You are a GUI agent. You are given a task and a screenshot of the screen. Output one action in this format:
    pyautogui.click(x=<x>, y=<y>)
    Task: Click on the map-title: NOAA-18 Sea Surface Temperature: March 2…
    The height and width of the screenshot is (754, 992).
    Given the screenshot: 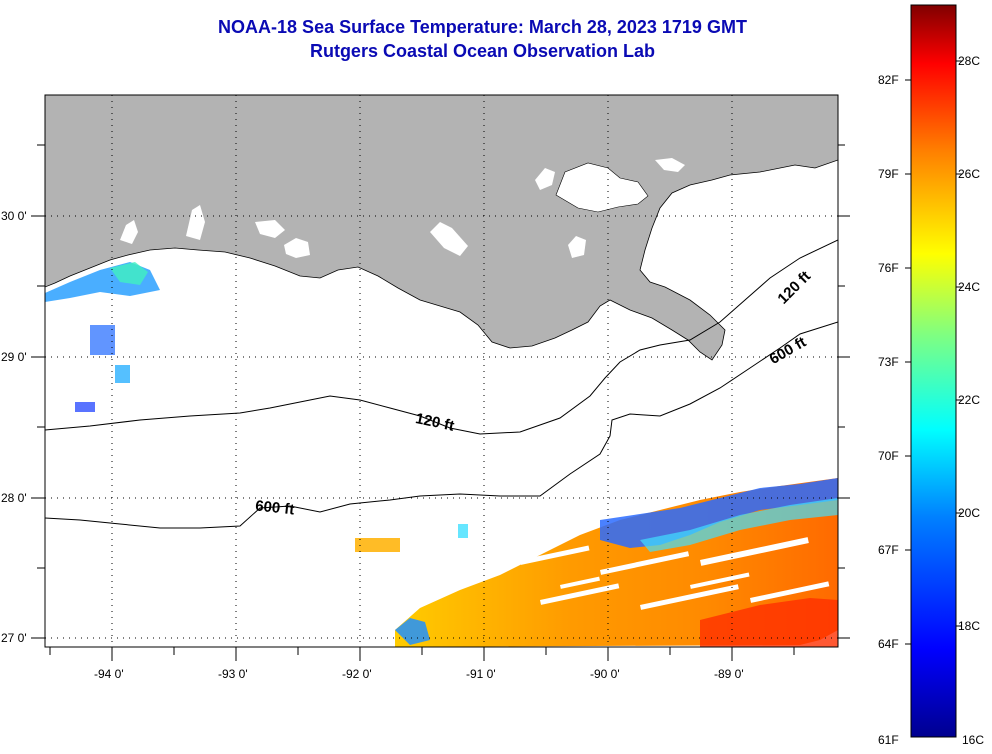 What is the action you would take?
    pyautogui.click(x=482, y=27)
    